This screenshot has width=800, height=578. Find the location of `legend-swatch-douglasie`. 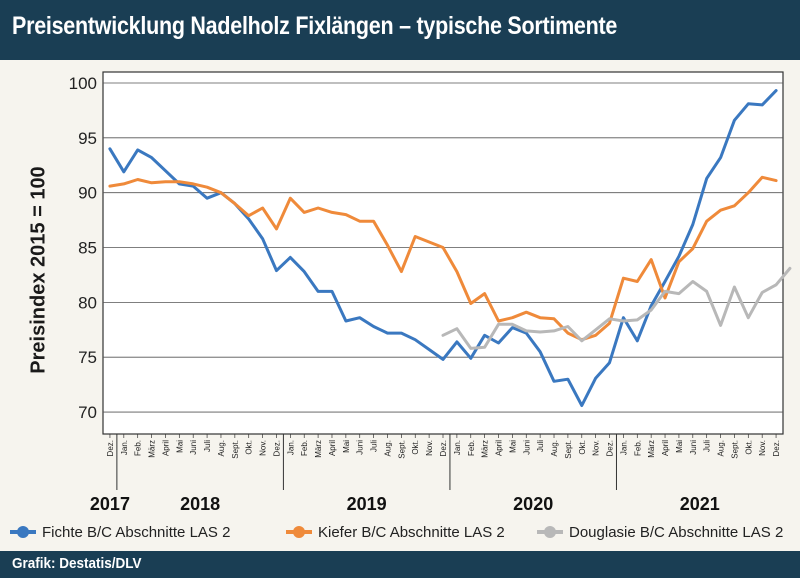

legend-swatch-douglasie is located at coordinates (550, 532).